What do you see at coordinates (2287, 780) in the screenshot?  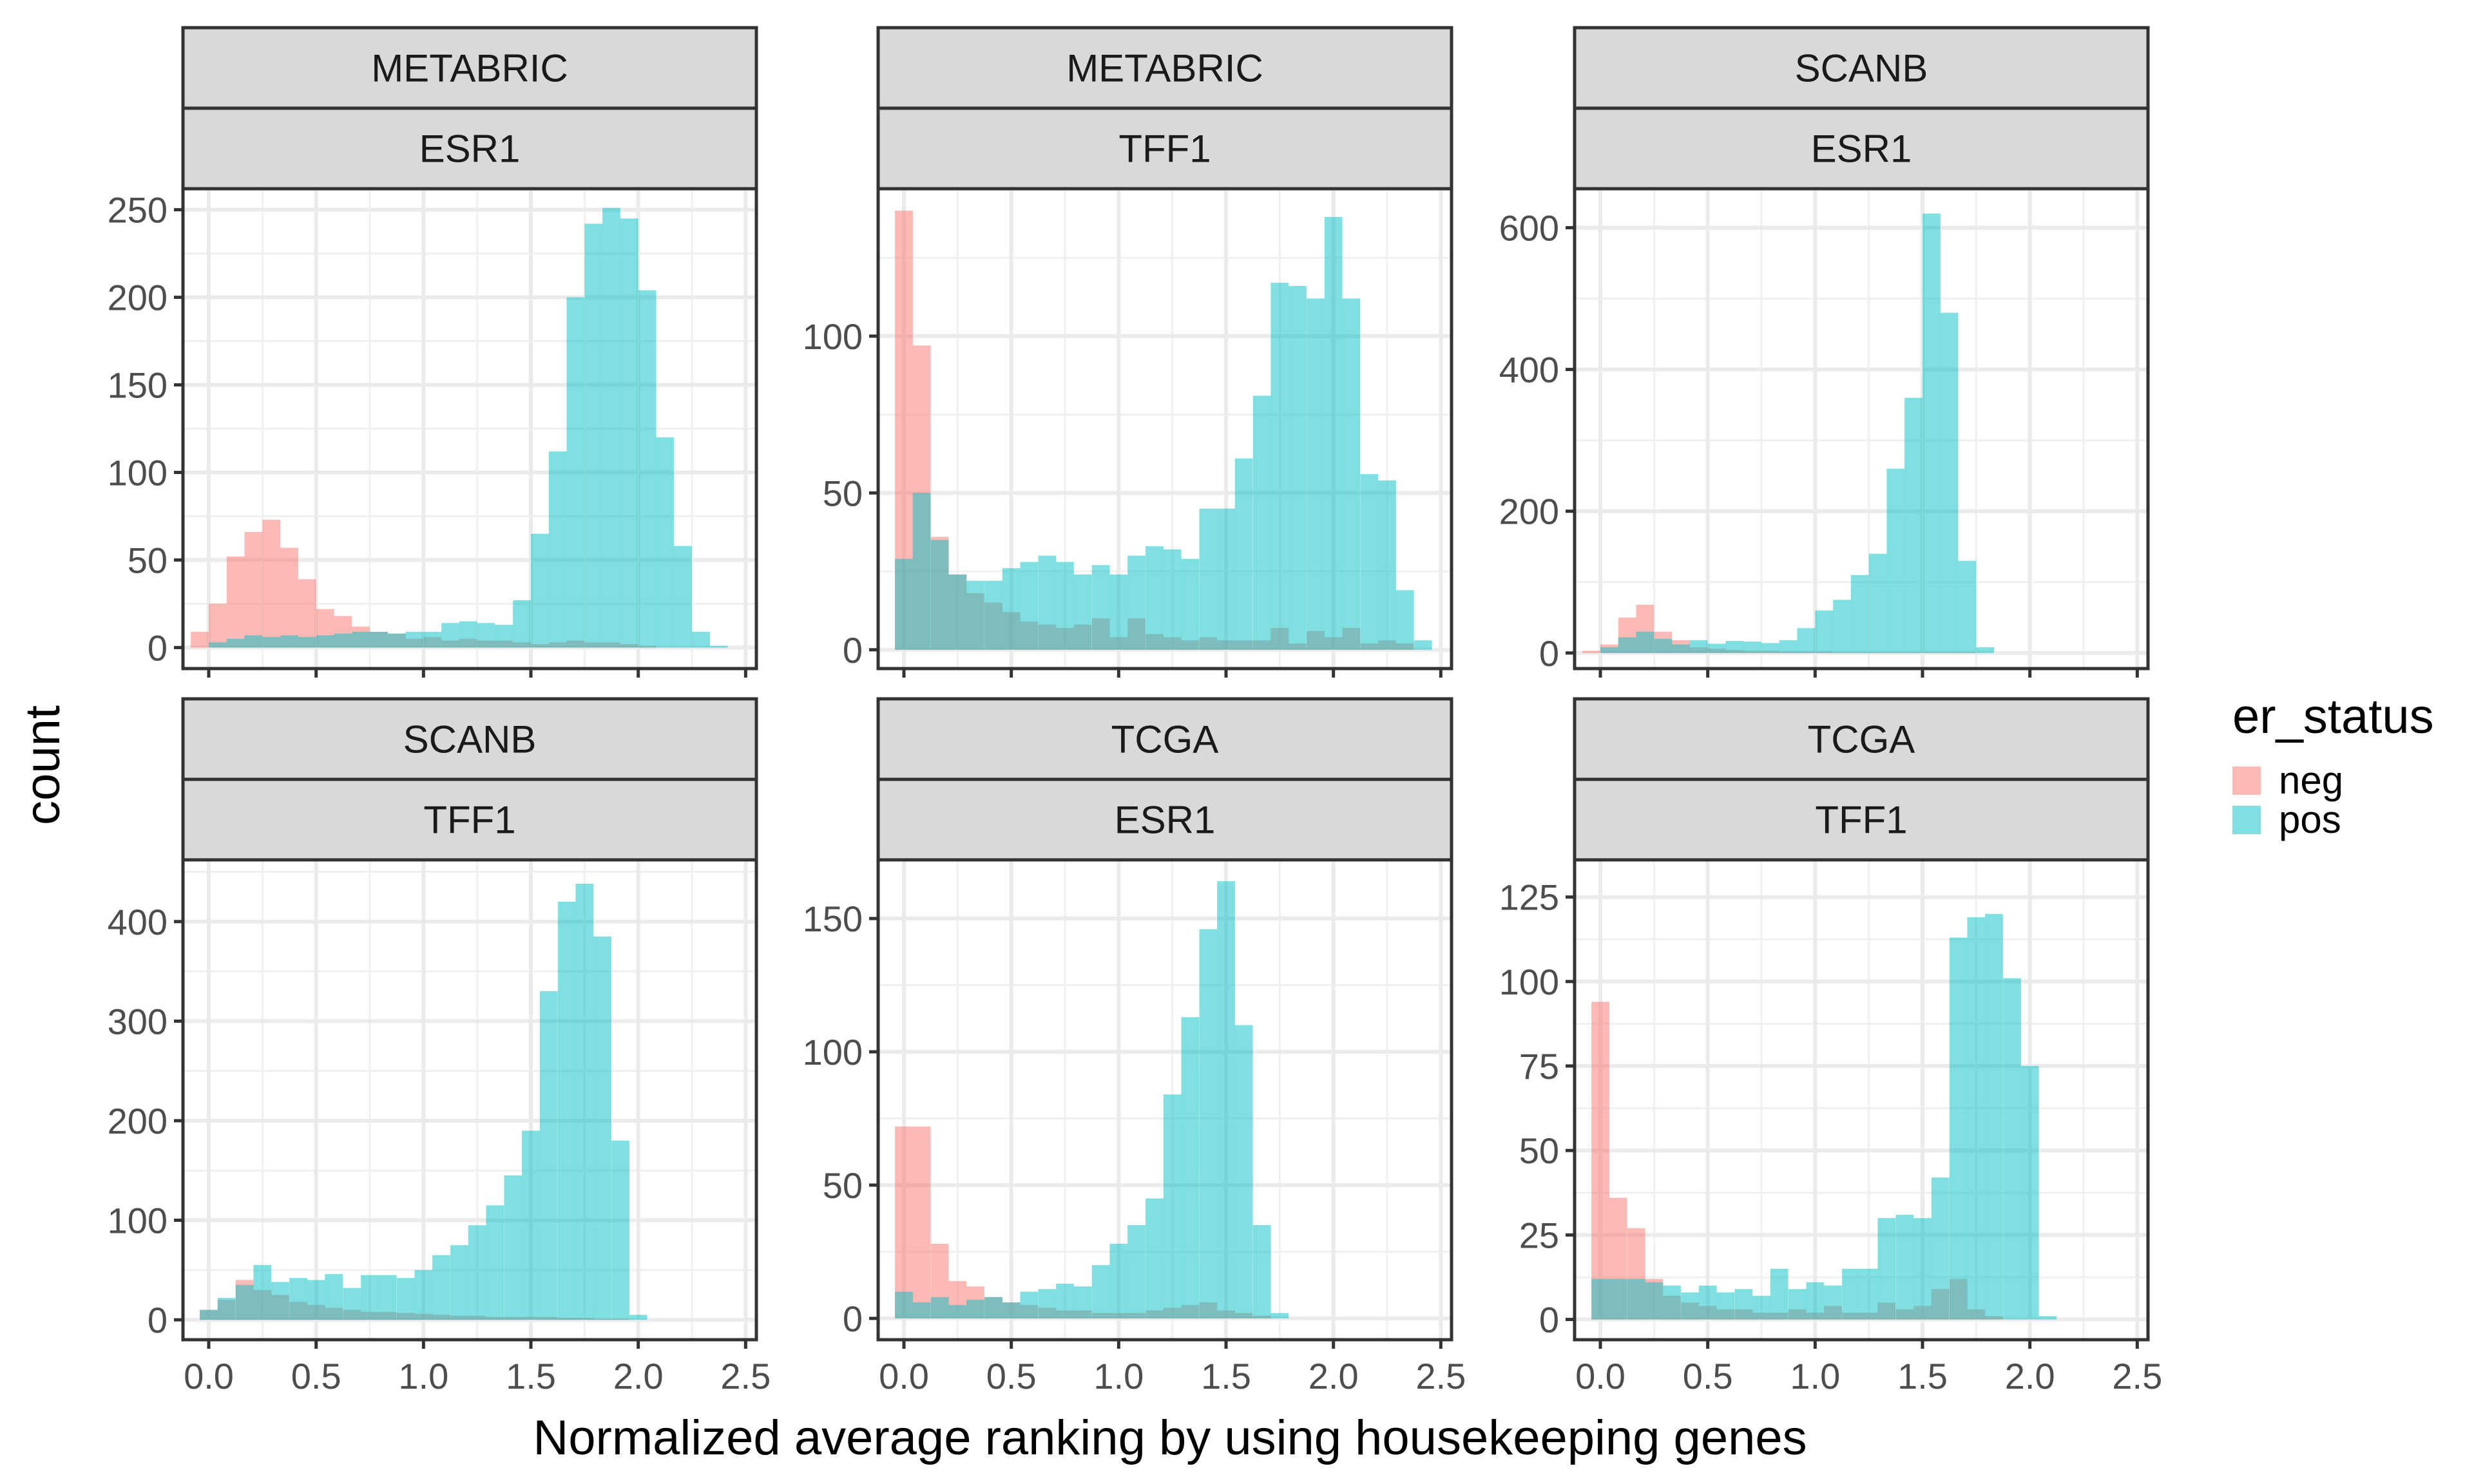 I see `legend-item-neg: neg` at bounding box center [2287, 780].